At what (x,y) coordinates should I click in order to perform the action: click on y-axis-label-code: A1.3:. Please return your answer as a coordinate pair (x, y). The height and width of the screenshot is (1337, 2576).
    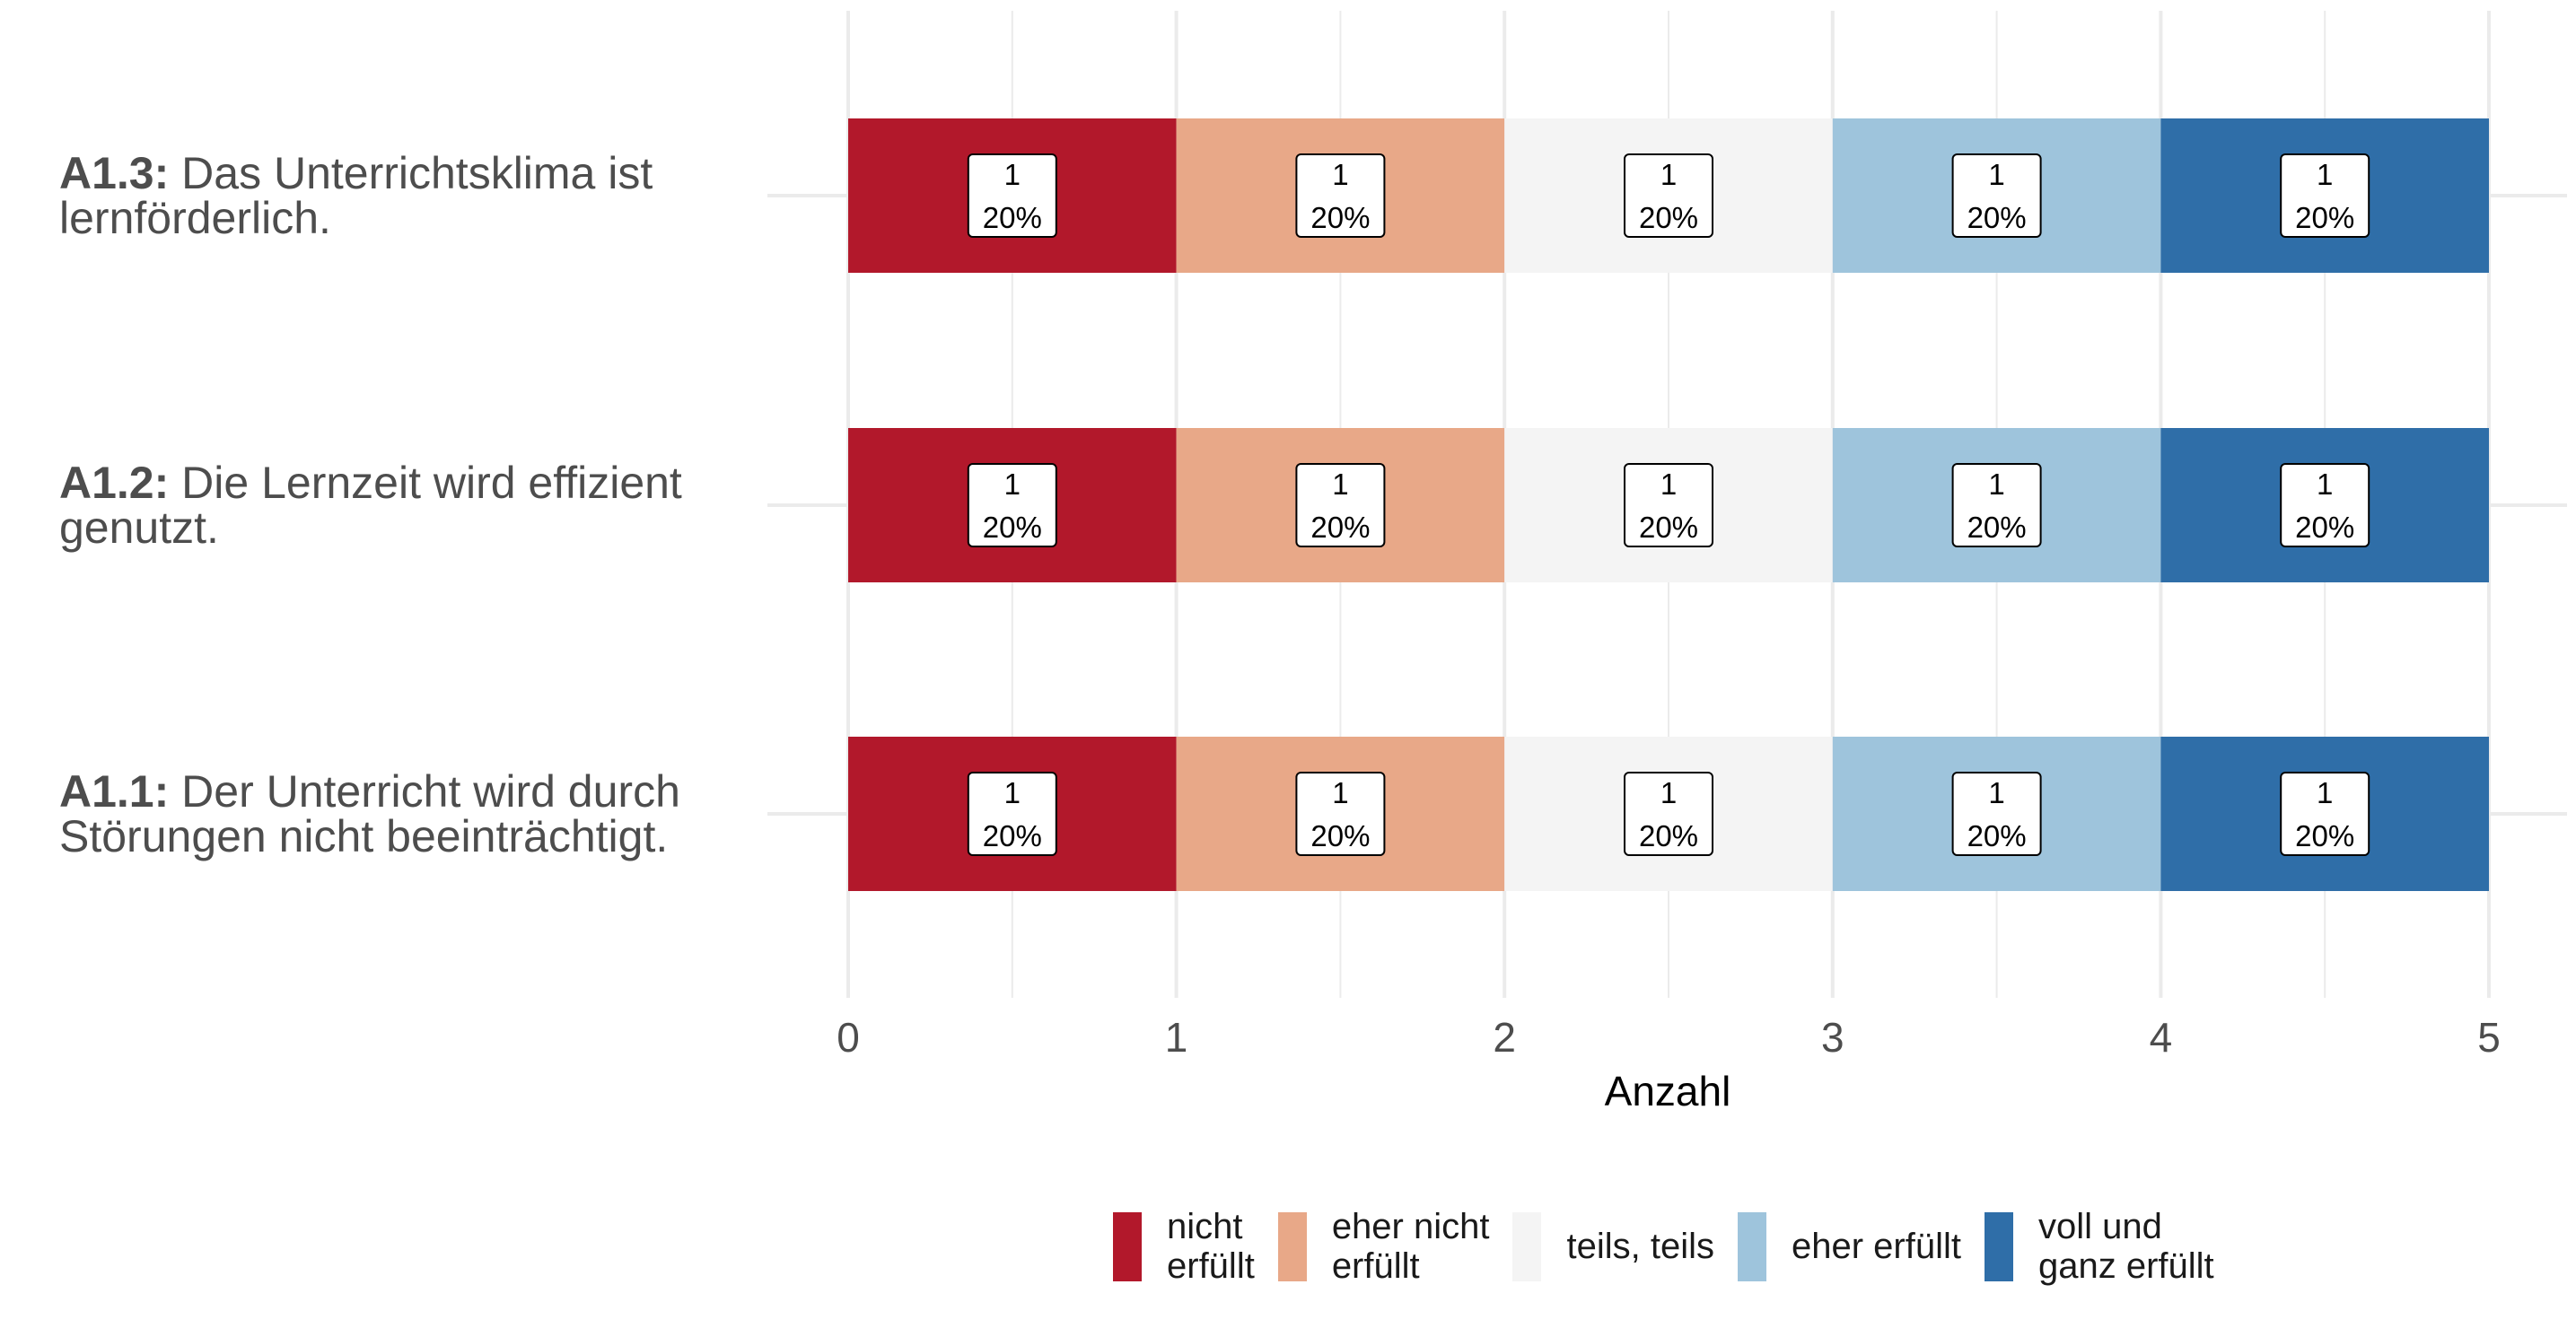
    Looking at the image, I should click on (114, 173).